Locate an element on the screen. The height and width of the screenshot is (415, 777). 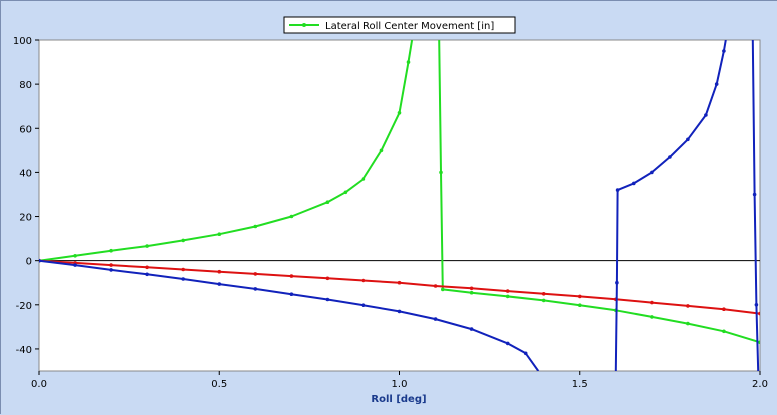
x-tick-label: 1.0 is located at coordinates (400, 384).